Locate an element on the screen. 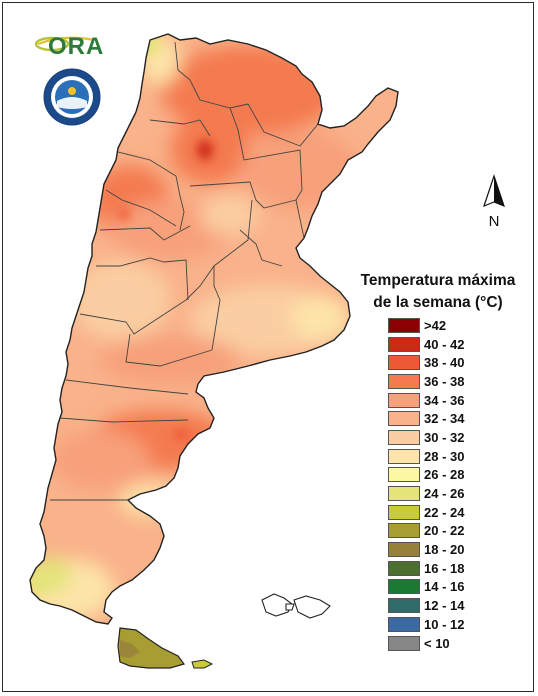 This screenshot has width=538, height=696. seal-sun is located at coordinates (72, 91).